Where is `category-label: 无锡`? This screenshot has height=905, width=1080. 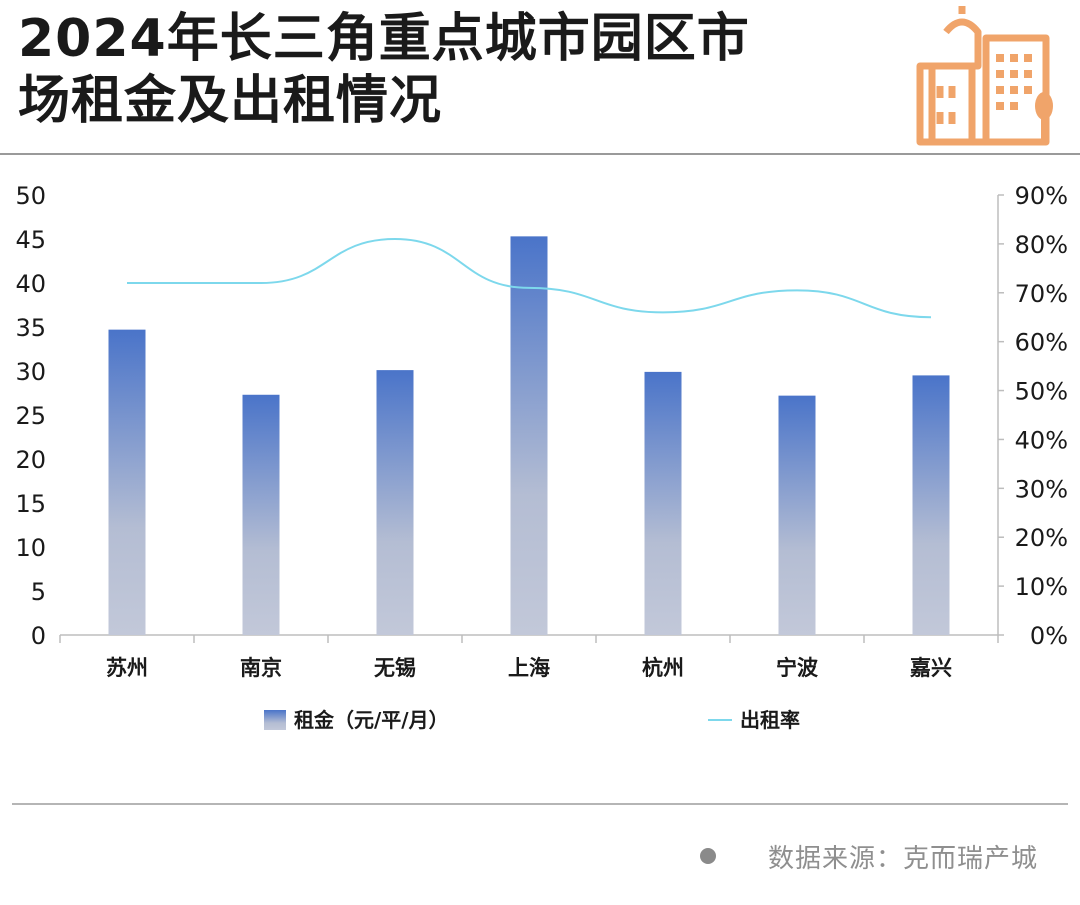 category-label: 无锡 is located at coordinates (395, 668).